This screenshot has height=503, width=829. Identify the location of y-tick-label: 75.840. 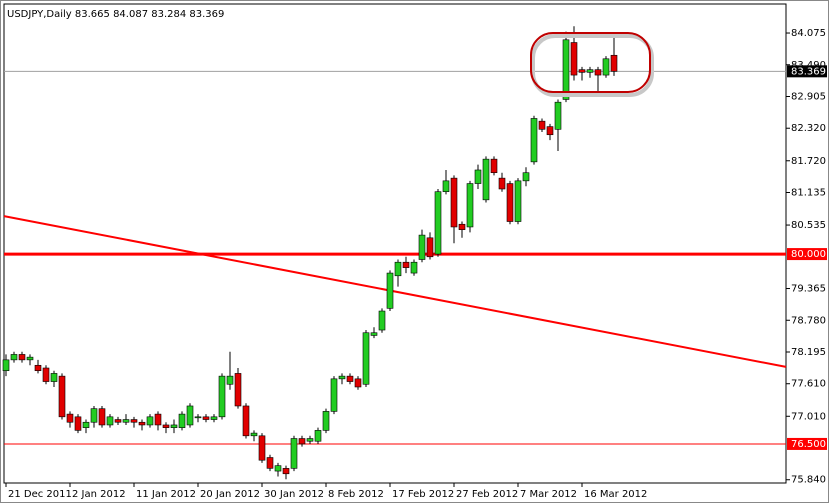
(808, 480).